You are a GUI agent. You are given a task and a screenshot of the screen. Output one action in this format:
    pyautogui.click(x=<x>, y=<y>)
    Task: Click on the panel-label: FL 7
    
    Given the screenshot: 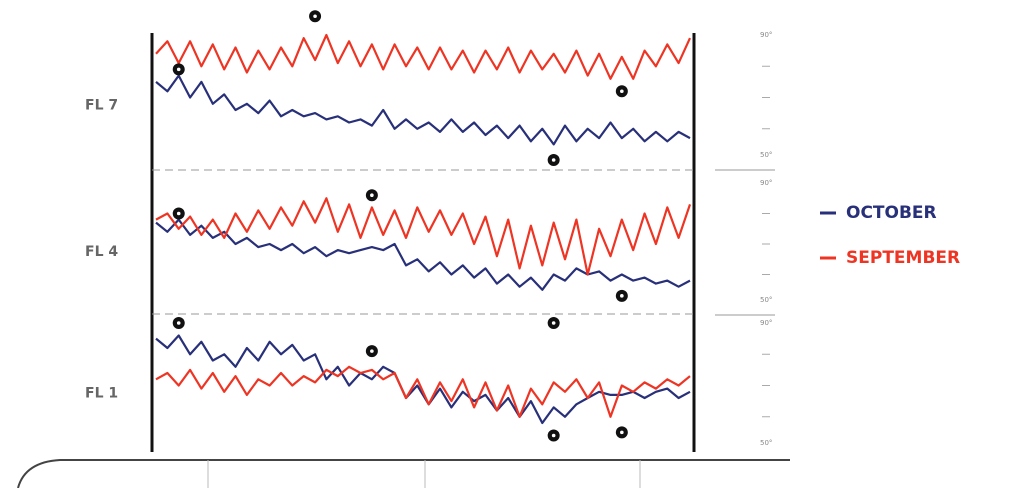 What is the action you would take?
    pyautogui.click(x=101, y=106)
    